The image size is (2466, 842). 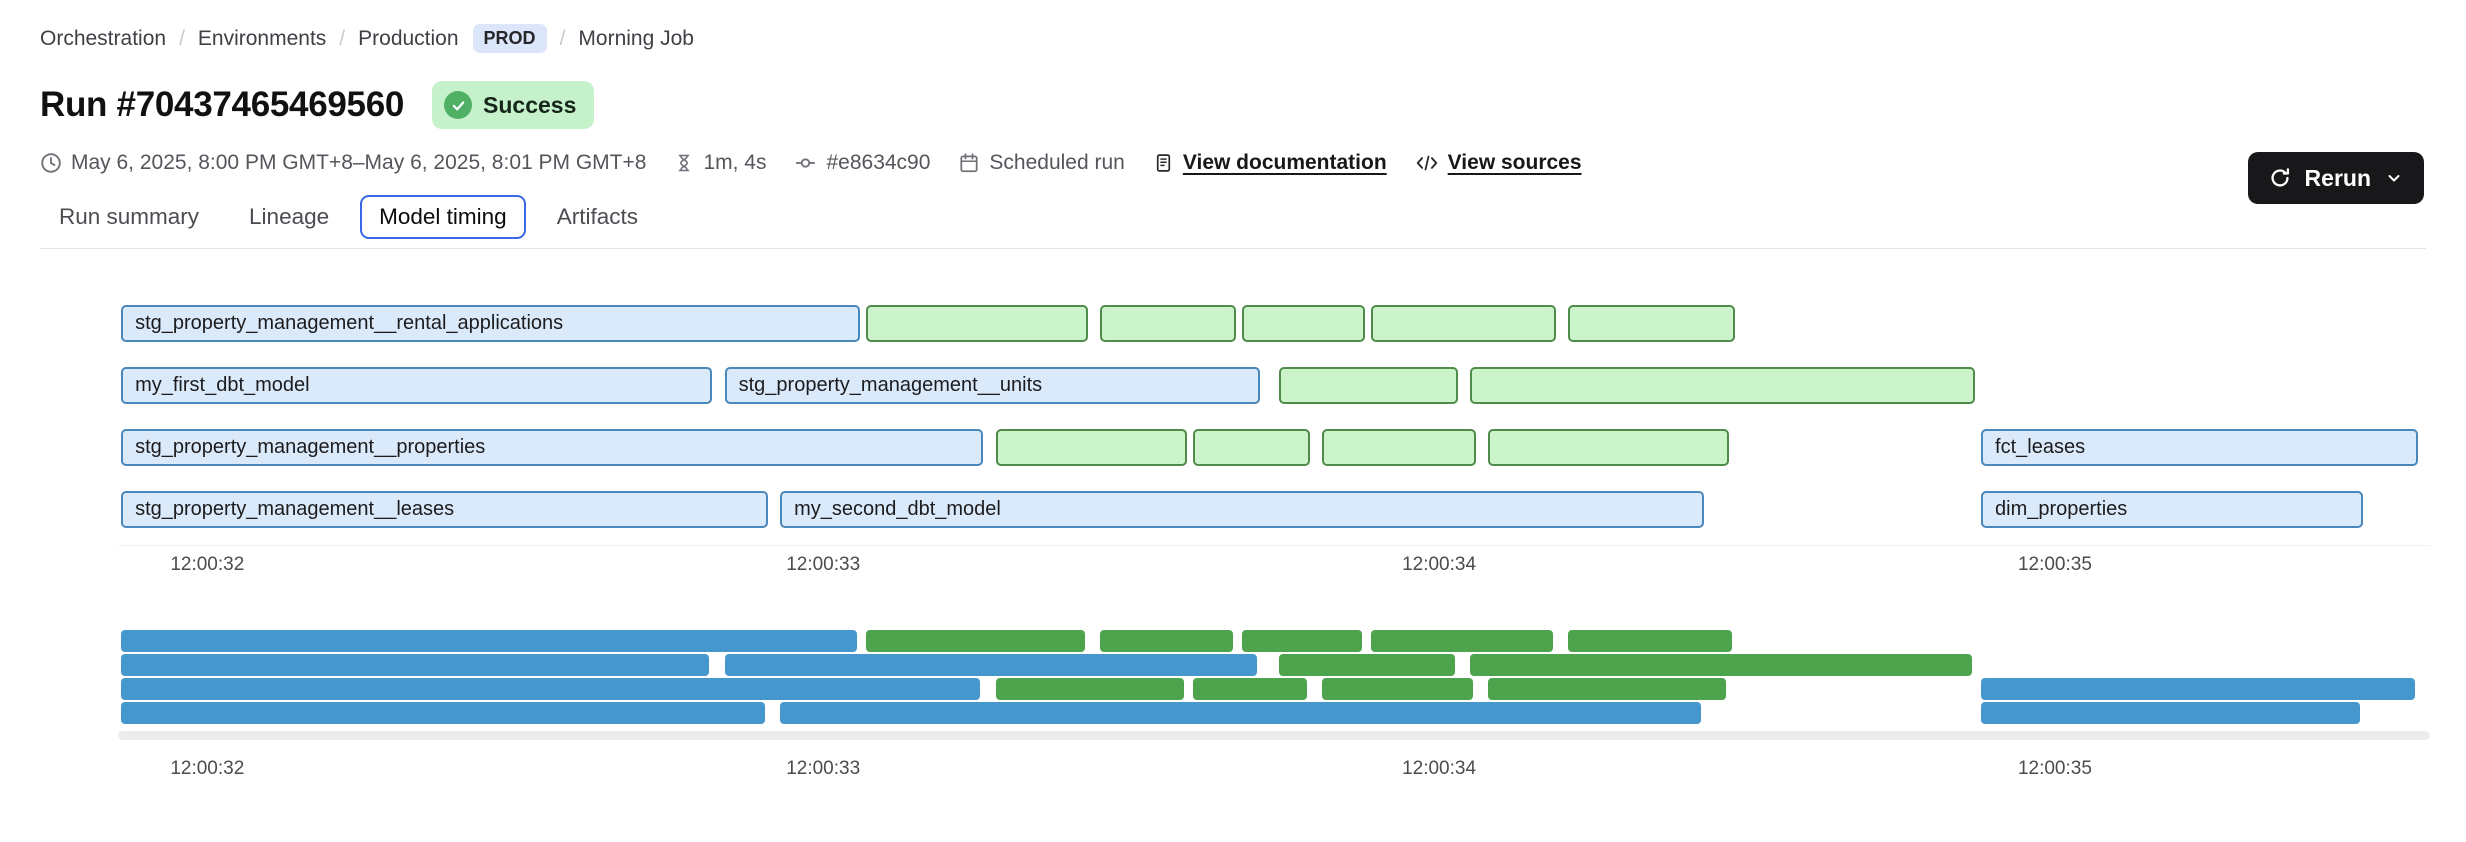 What do you see at coordinates (2061, 509) in the screenshot?
I see `timing-bar-label: dim_properties` at bounding box center [2061, 509].